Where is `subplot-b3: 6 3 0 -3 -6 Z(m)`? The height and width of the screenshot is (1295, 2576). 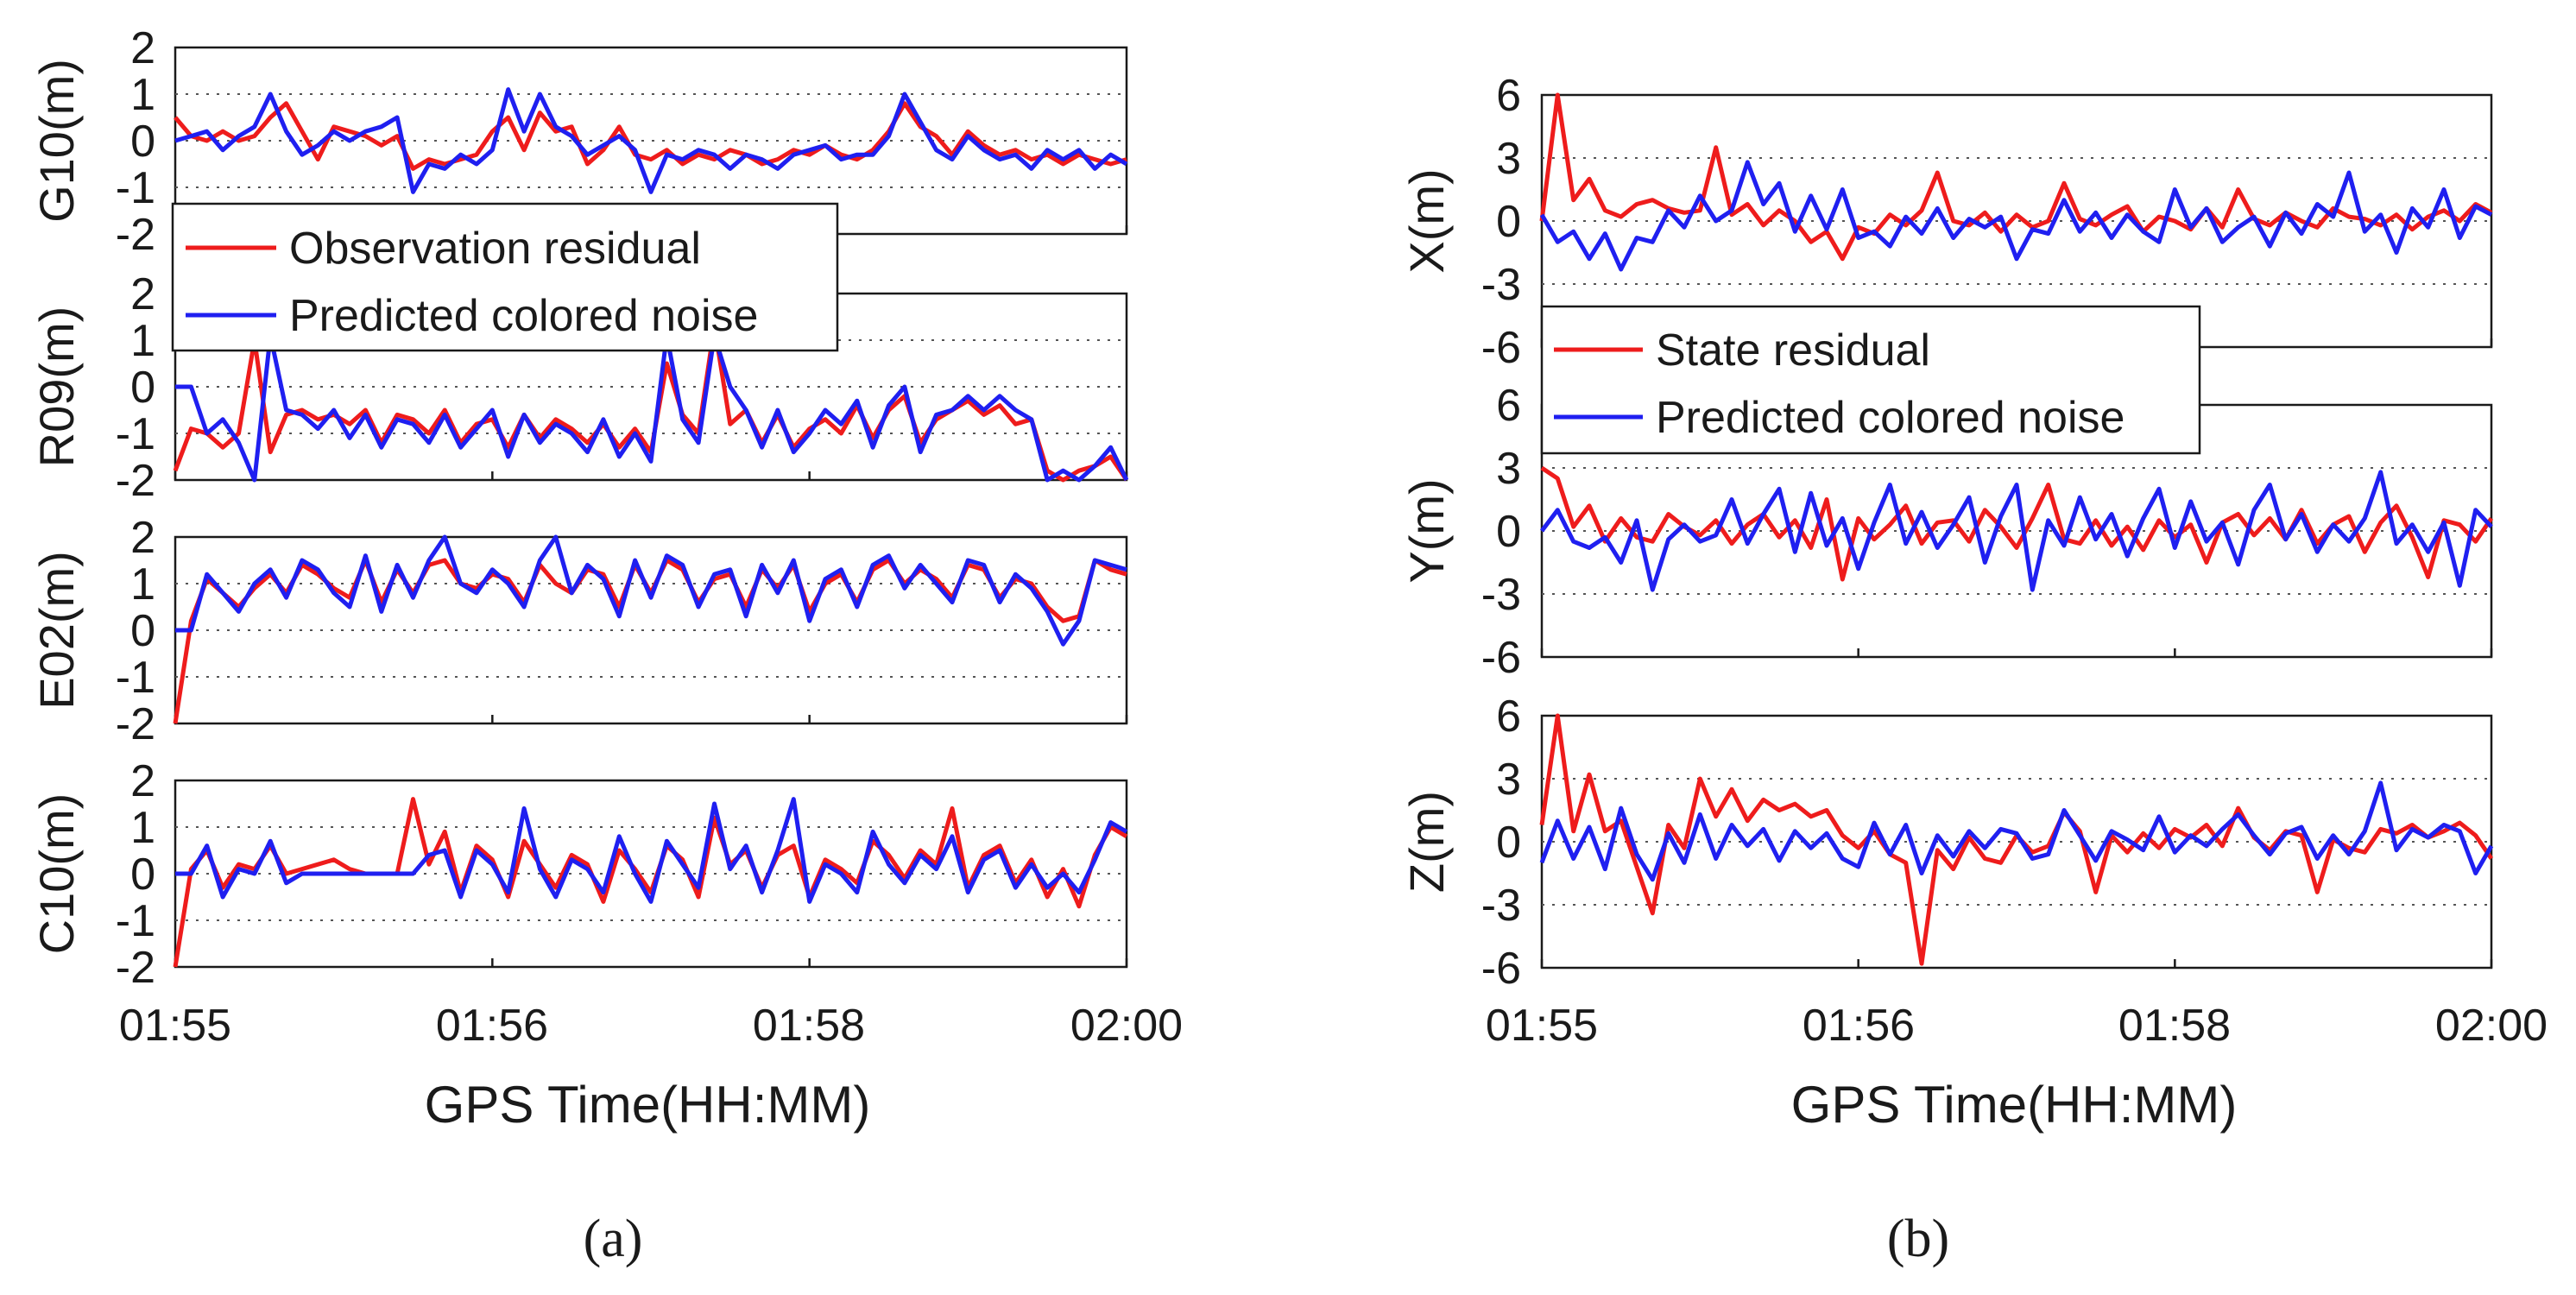
subplot-b3: 6 3 0 -3 -6 Z(m) is located at coordinates (1946, 843).